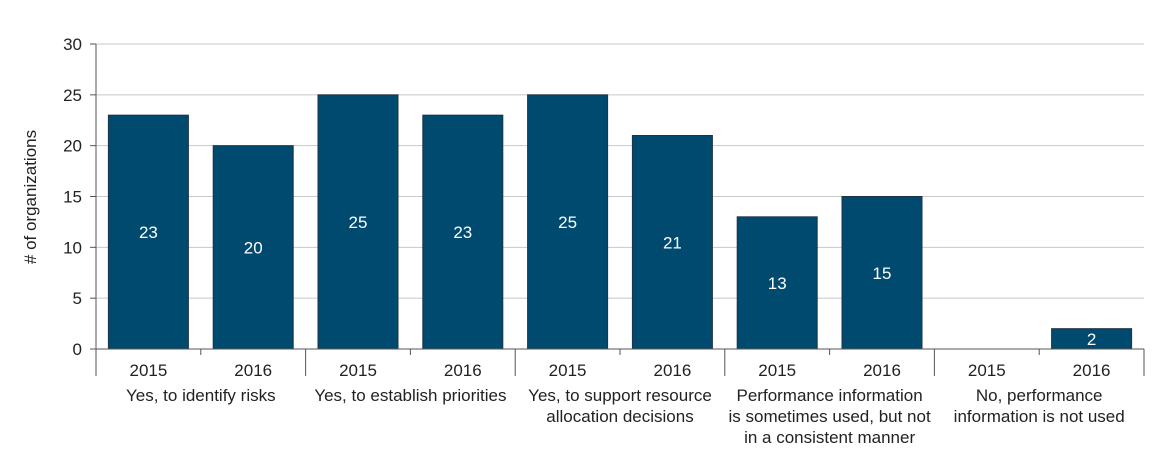  I want to click on category-label: in a consistent manner, so click(829, 437).